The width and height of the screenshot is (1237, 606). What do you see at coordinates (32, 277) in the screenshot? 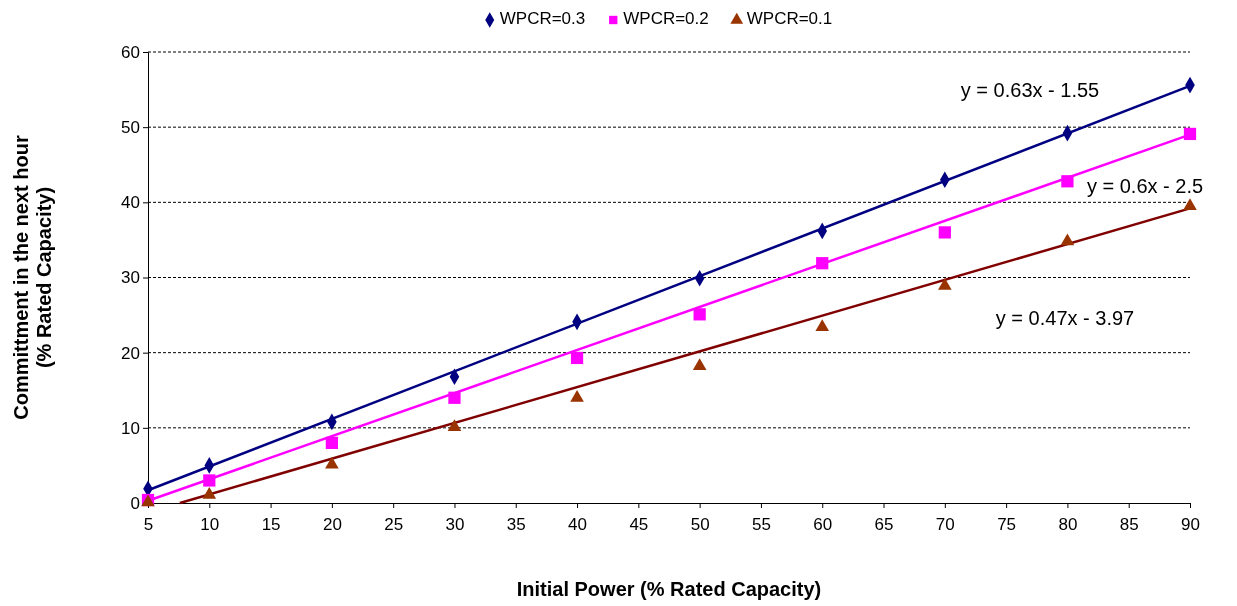
I see `y-axis-title: Committment in the next hour (% Rated Capacity)` at bounding box center [32, 277].